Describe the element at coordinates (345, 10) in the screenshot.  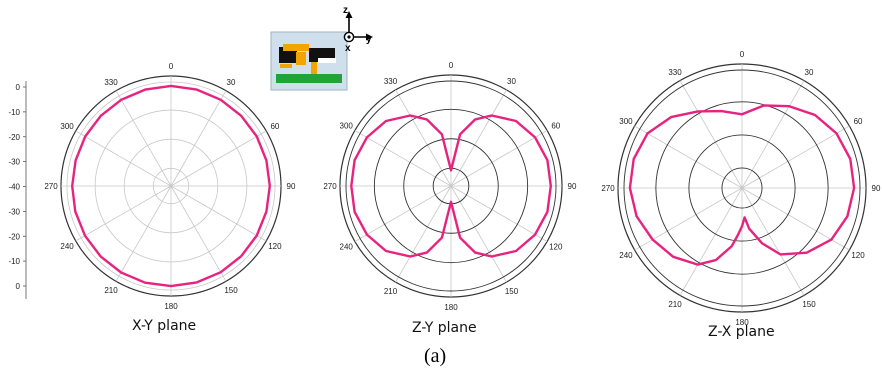
I see `axis-label-z: z` at that location.